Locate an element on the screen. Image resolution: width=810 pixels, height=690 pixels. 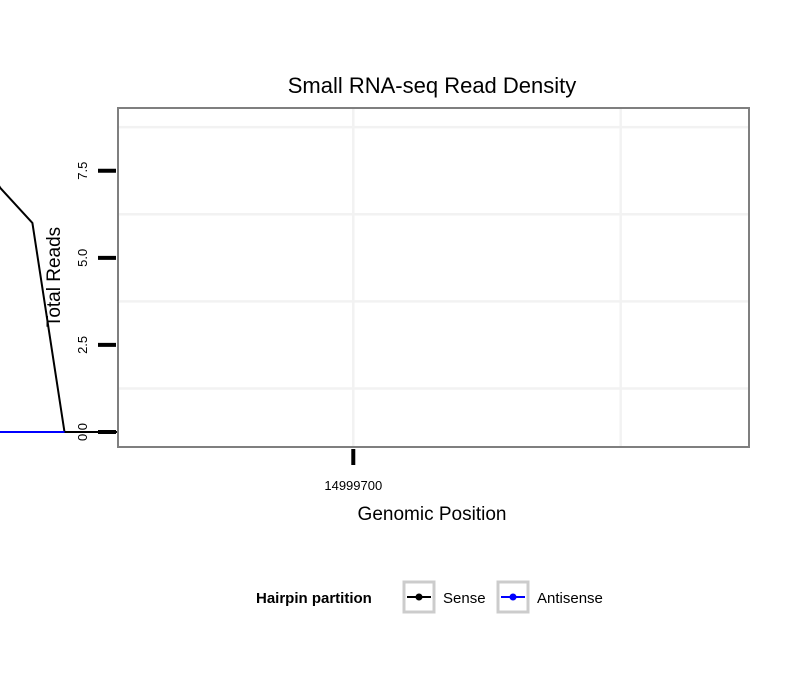
y-tick-label: 5.0 is located at coordinates (82, 258).